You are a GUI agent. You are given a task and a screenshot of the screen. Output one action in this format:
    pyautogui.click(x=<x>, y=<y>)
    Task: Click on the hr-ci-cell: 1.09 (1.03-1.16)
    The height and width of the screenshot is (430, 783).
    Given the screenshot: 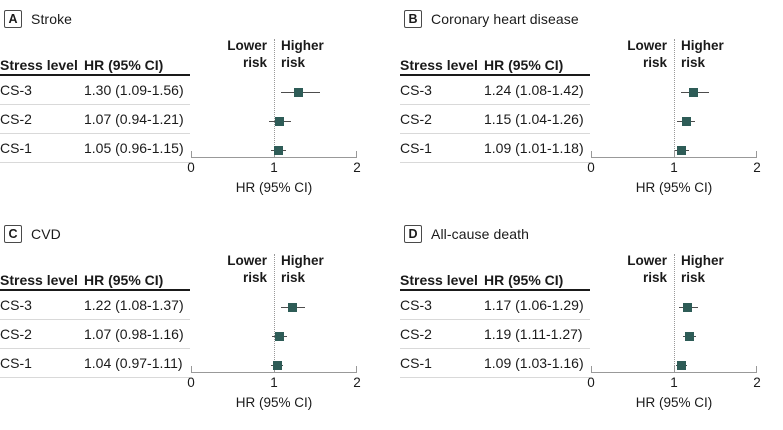 What is the action you would take?
    pyautogui.click(x=534, y=363)
    